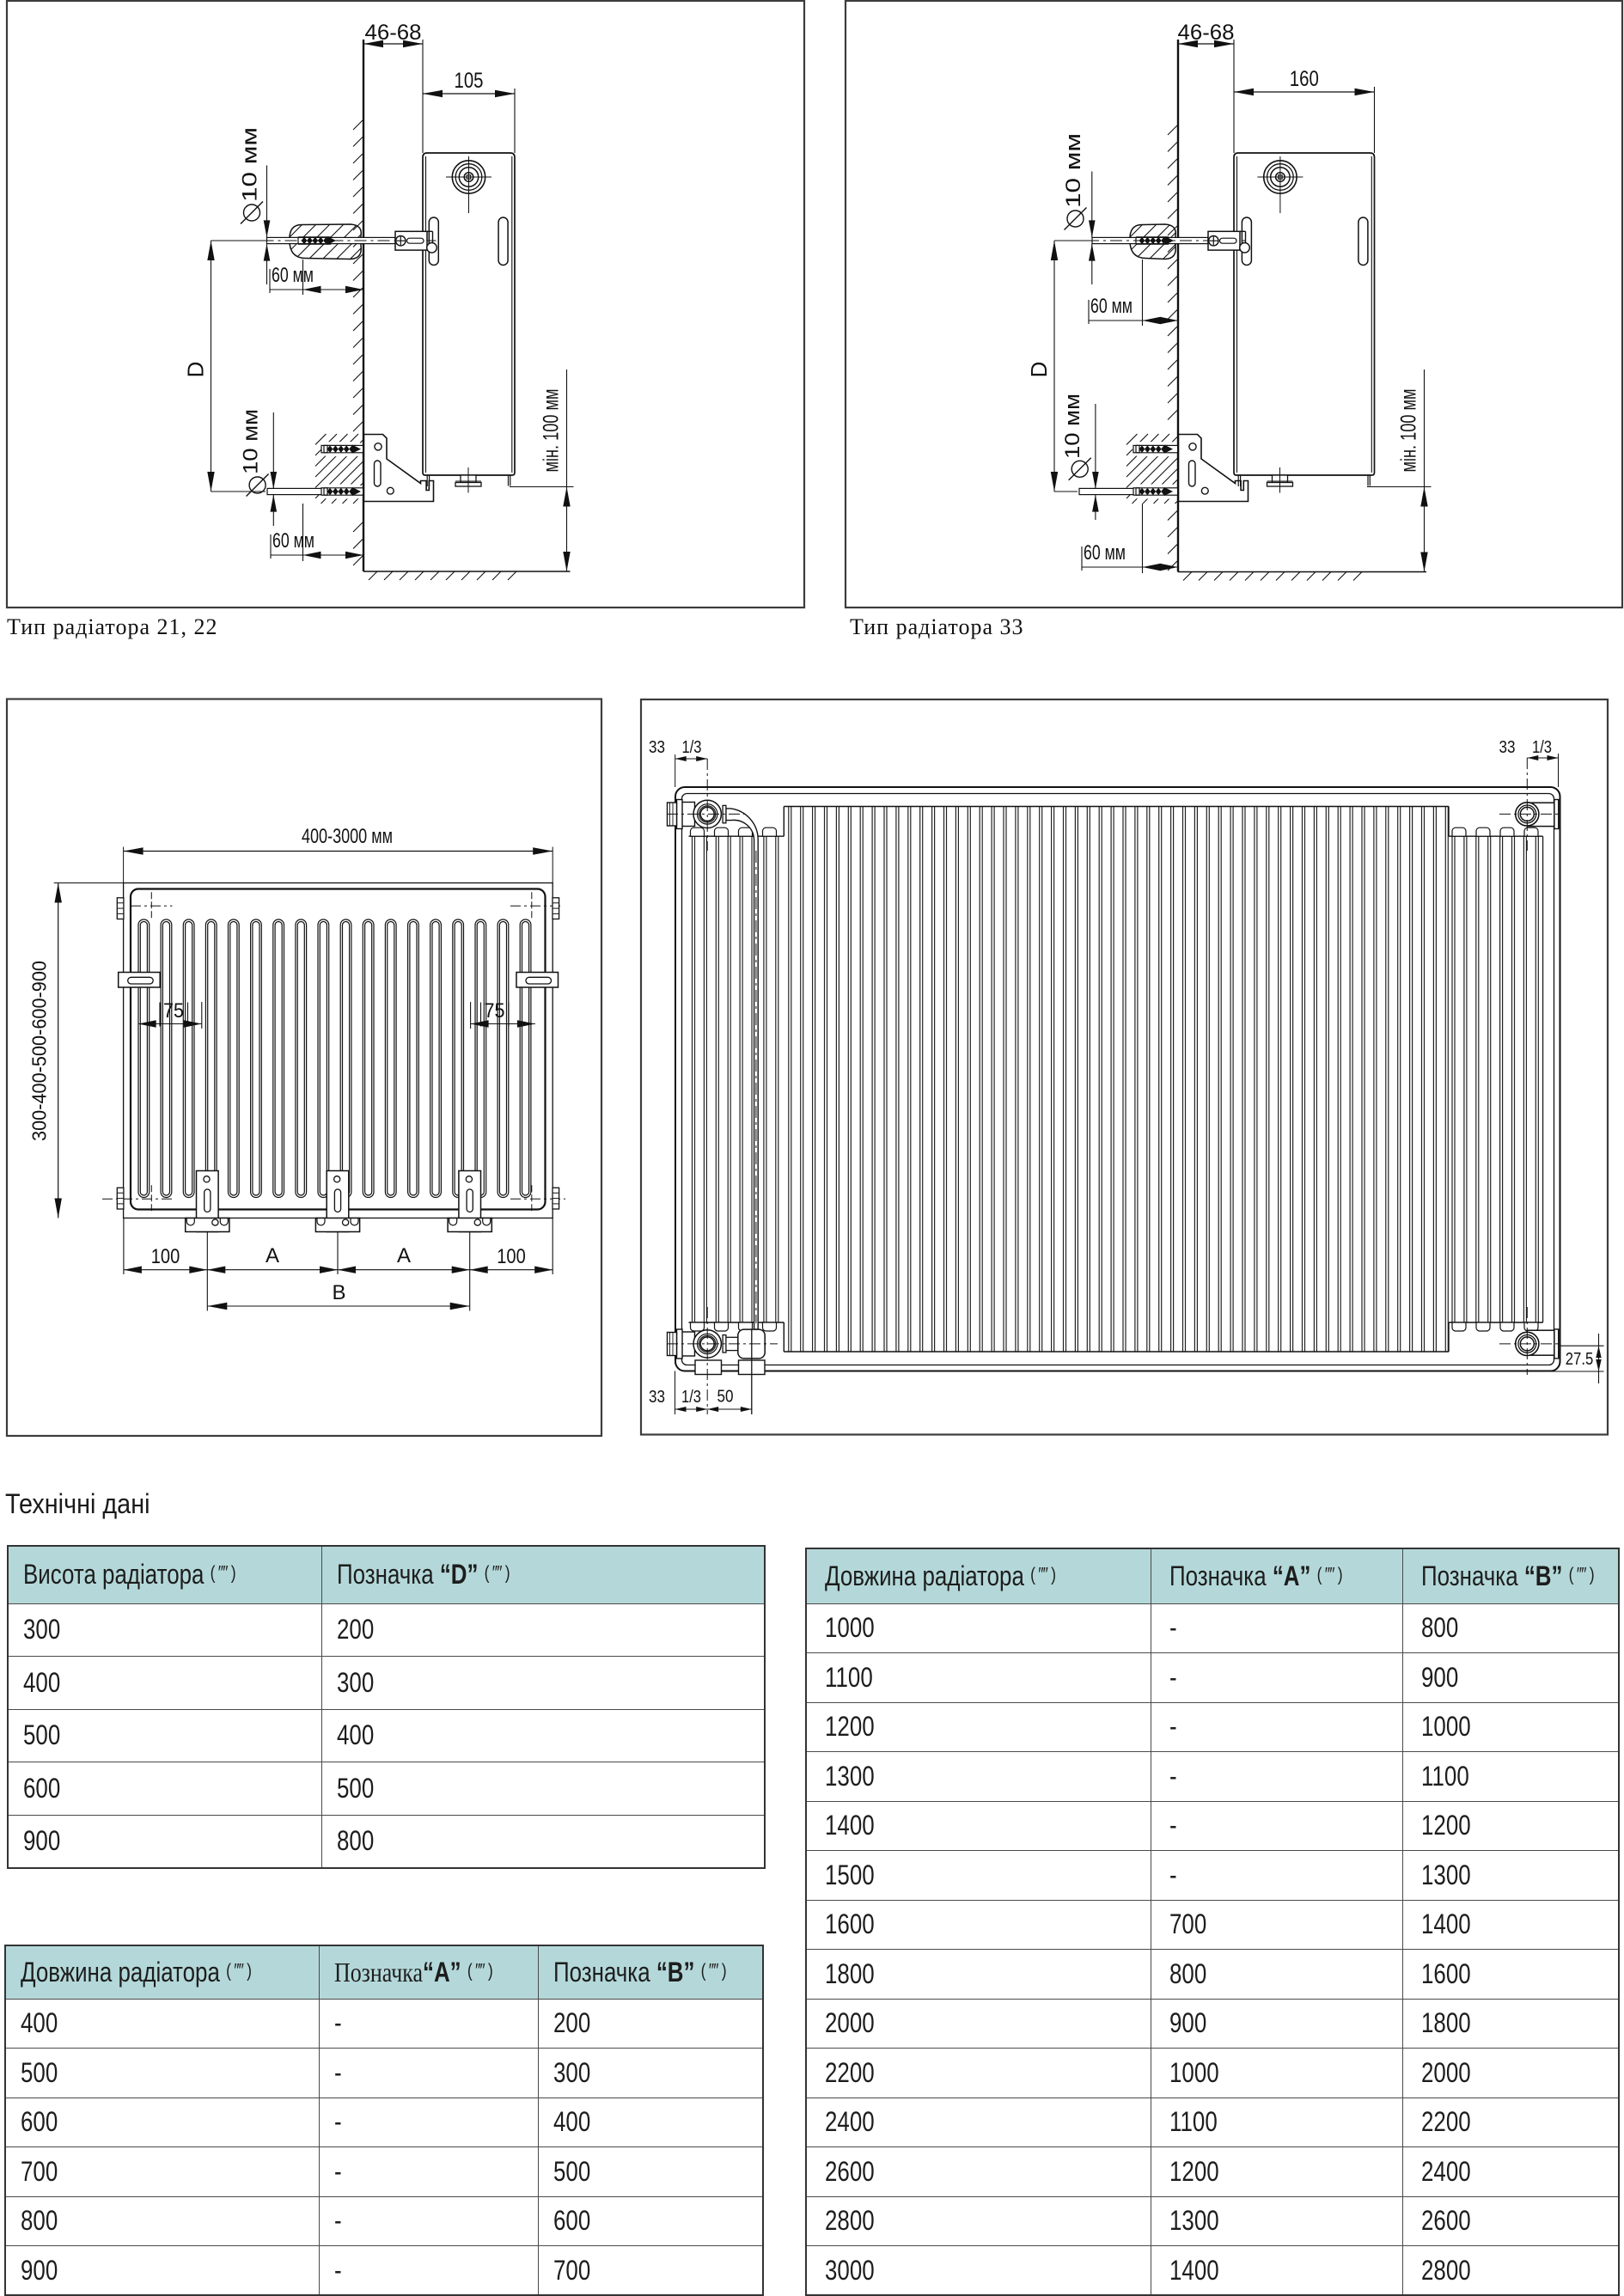  Describe the element at coordinates (39, 1051) in the screenshot. I see `svg-text: 300-400-500-600-900` at that location.